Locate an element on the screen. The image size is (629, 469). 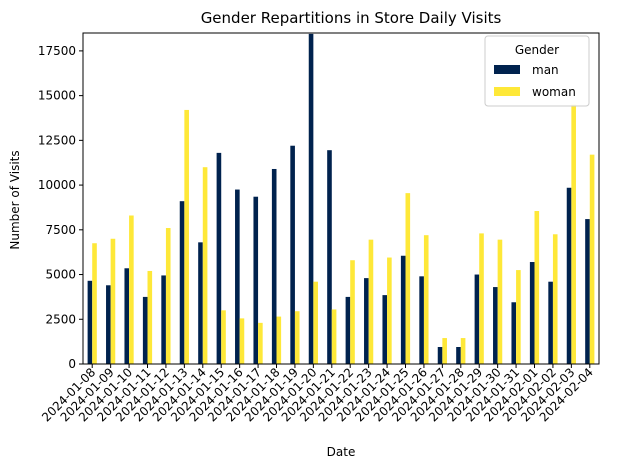
y-tick-label: 12500 is located at coordinates (57, 140).